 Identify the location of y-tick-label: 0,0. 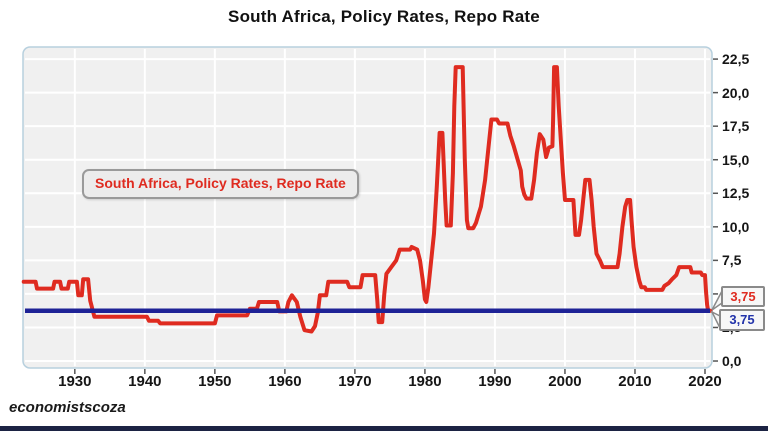
(732, 361).